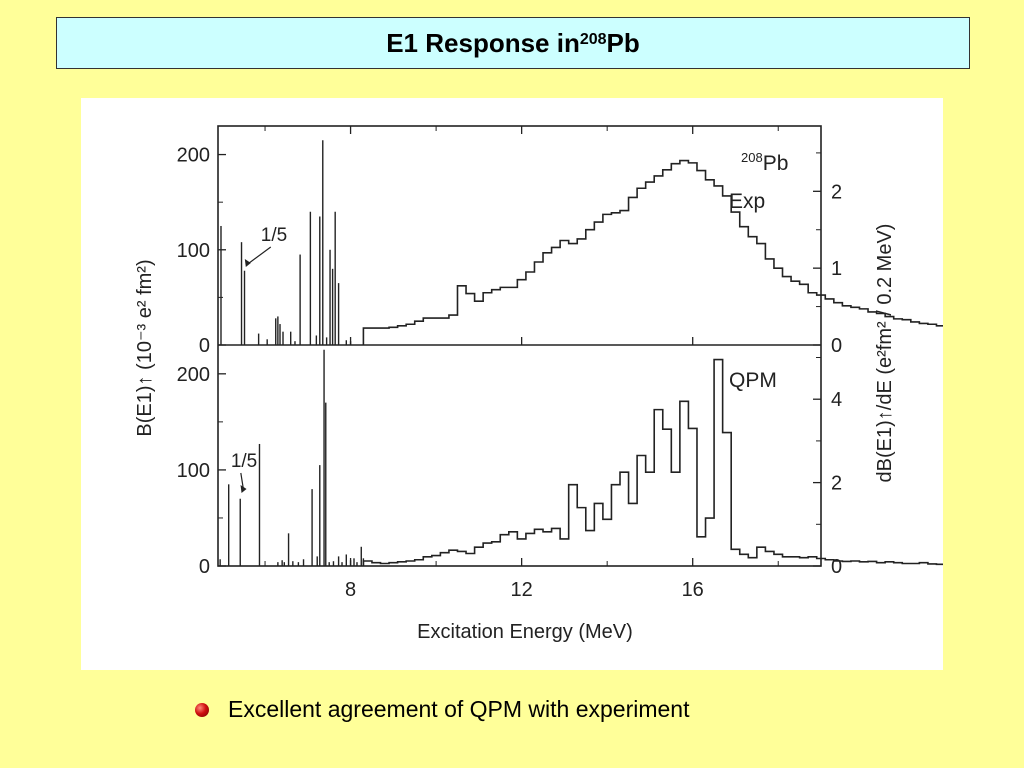 Image resolution: width=1024 pixels, height=768 pixels. What do you see at coordinates (652, 252) in the screenshot?
I see `strength-histogram` at bounding box center [652, 252].